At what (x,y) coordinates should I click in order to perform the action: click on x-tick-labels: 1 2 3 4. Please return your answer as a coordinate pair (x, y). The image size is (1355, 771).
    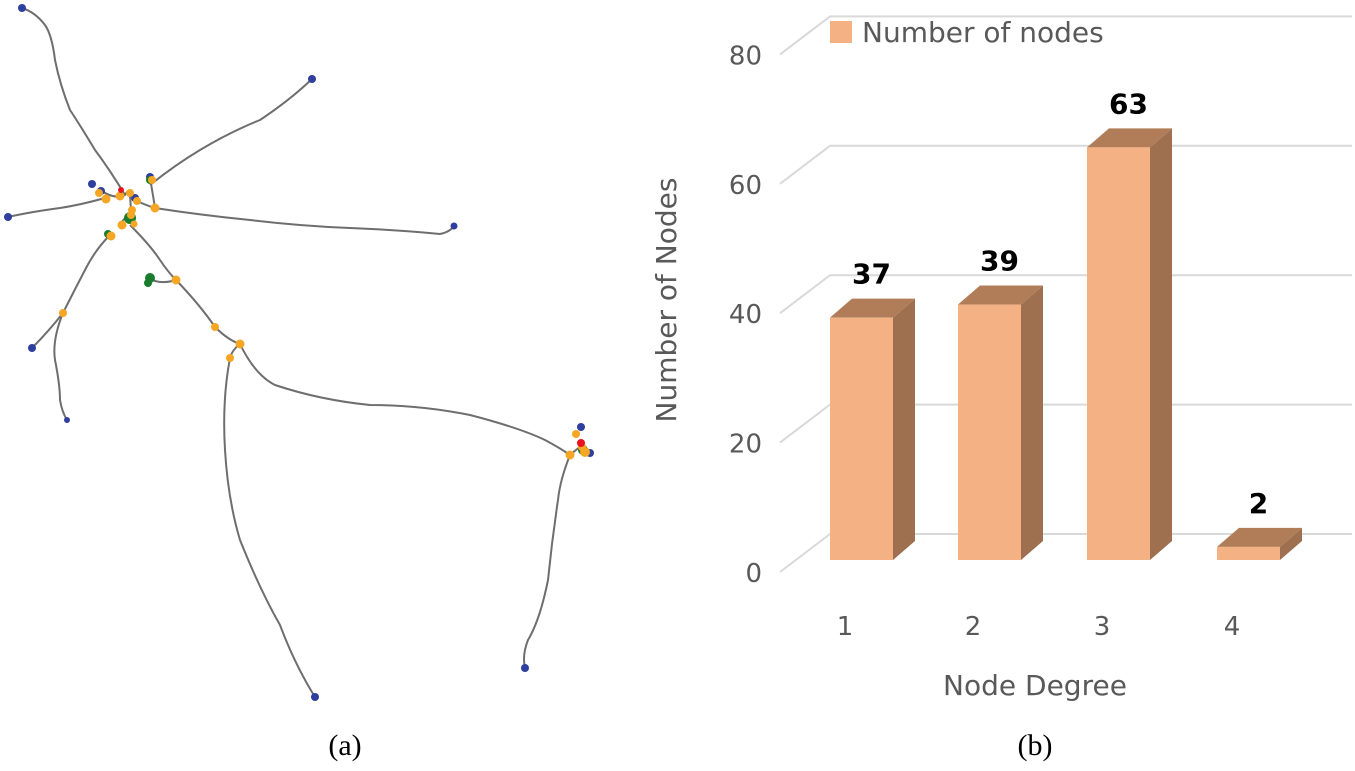
    Looking at the image, I should click on (1039, 627).